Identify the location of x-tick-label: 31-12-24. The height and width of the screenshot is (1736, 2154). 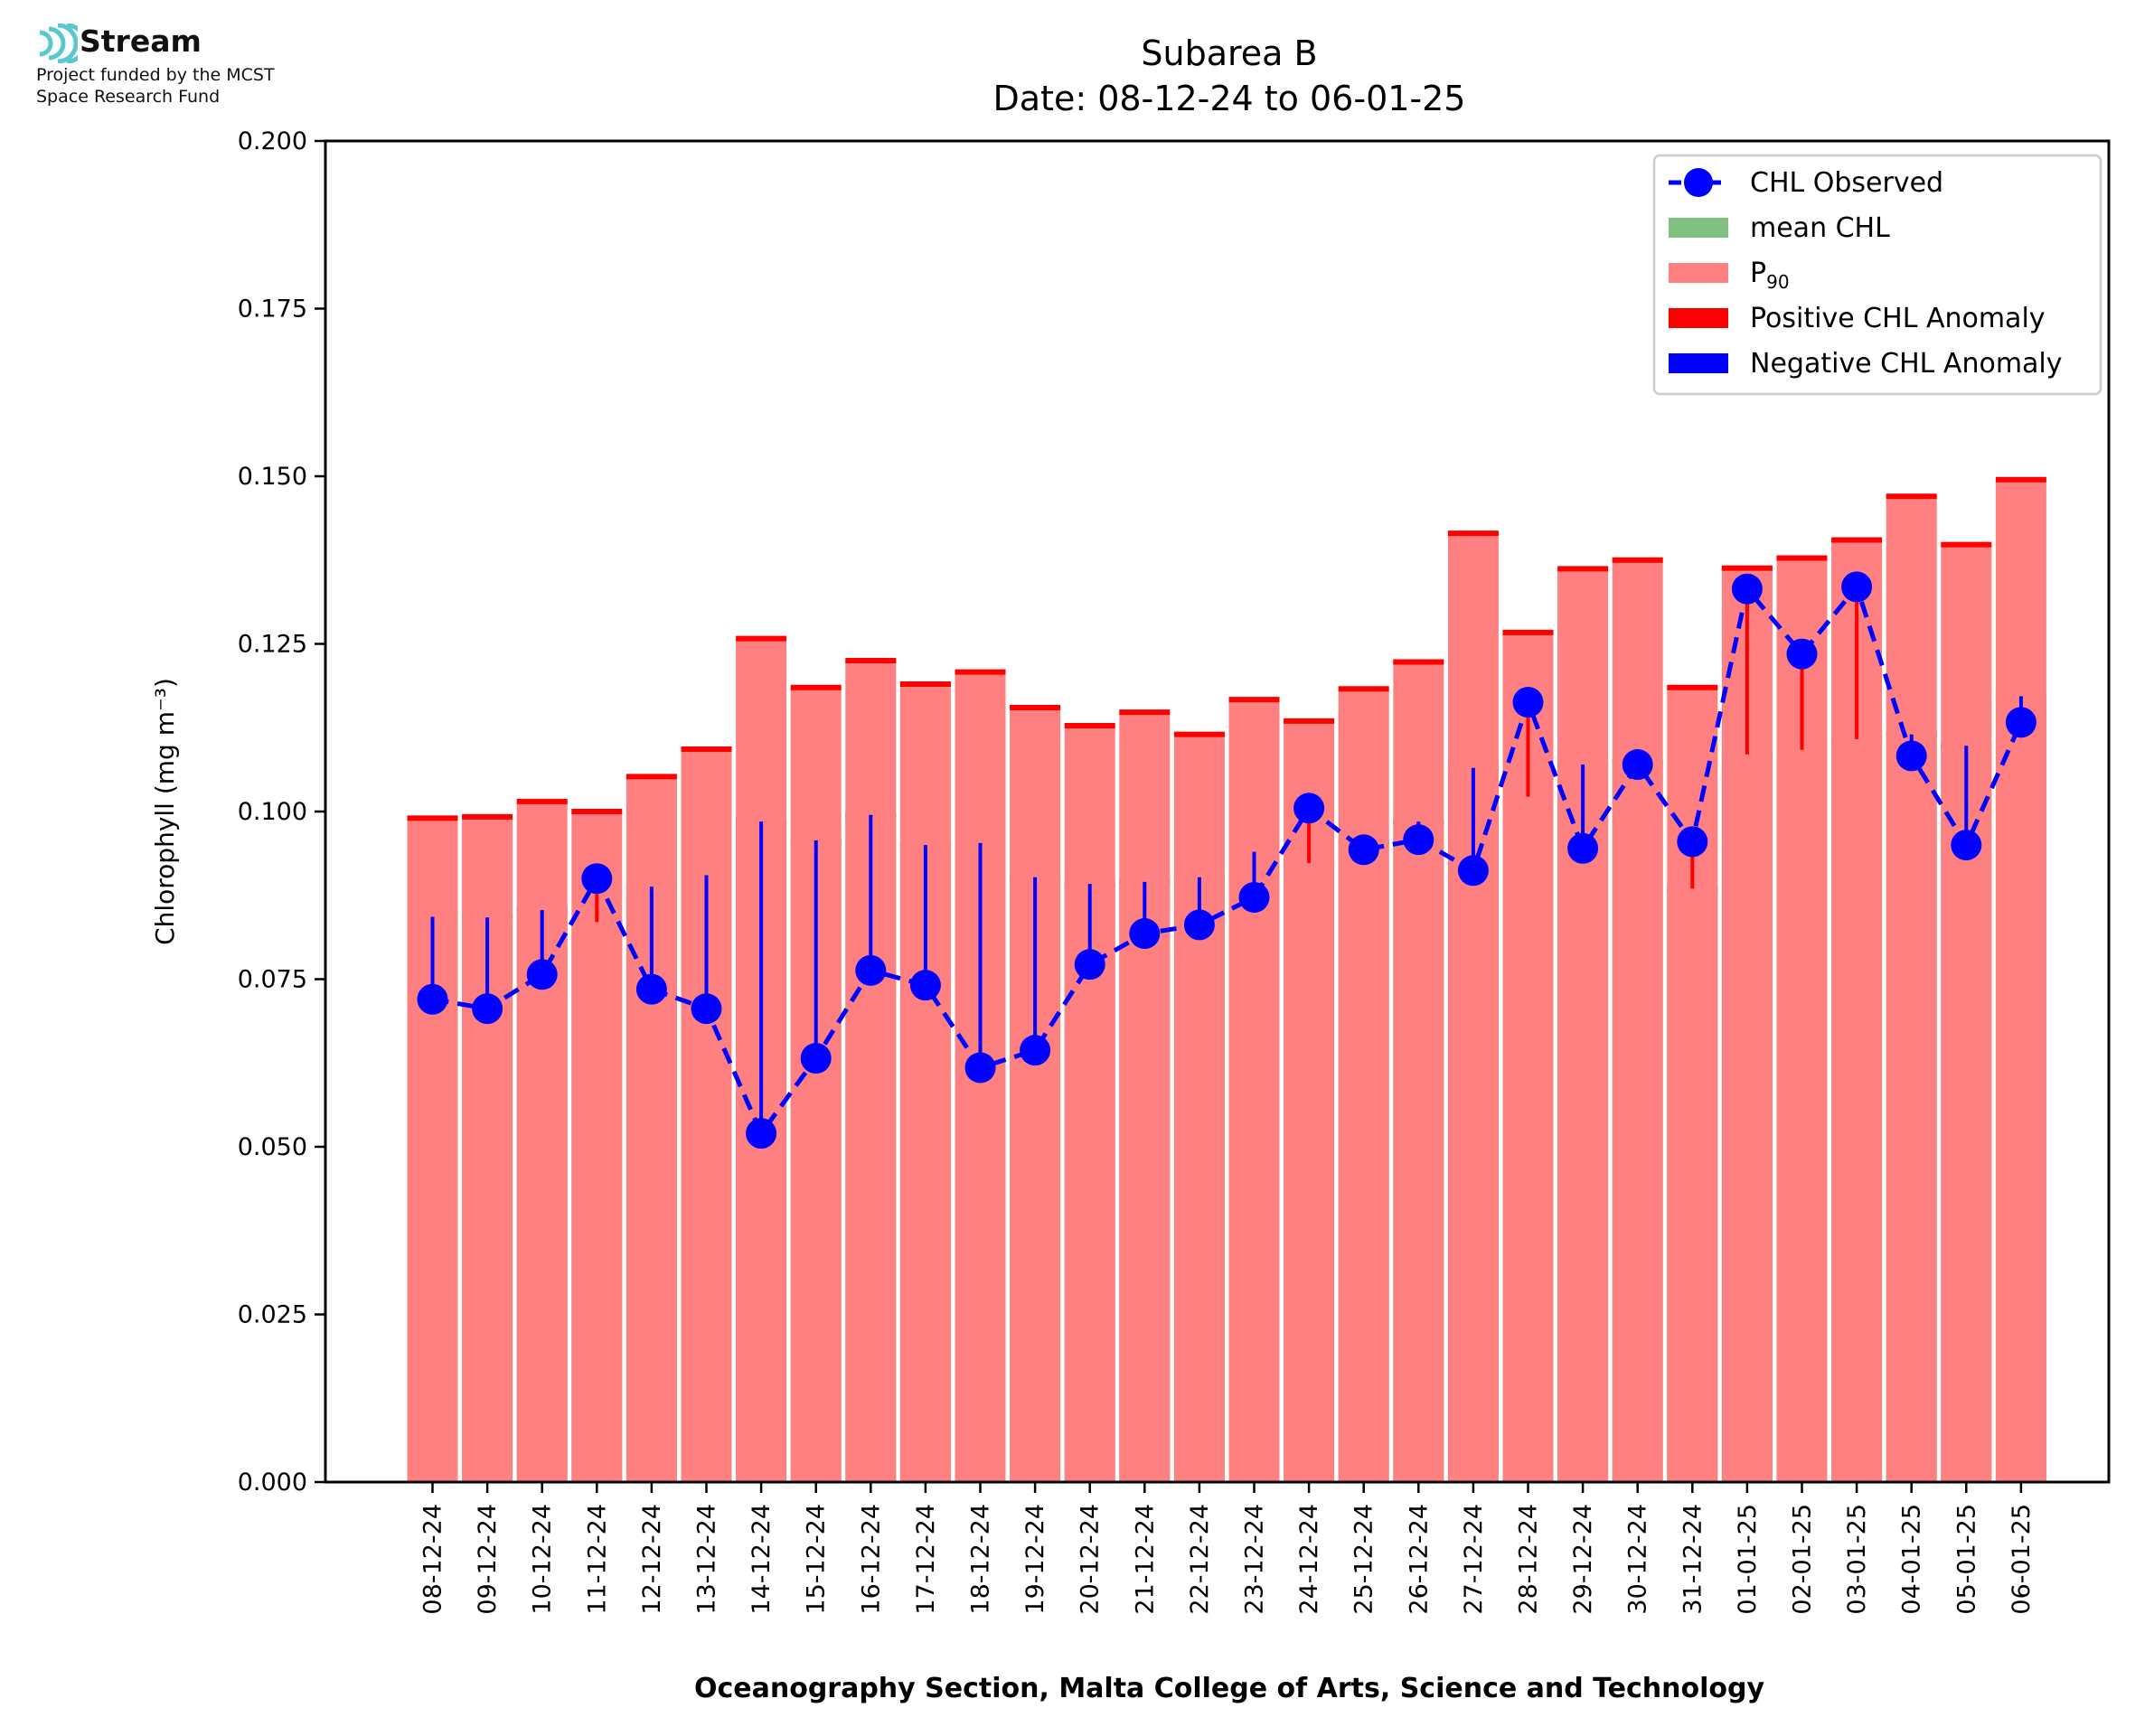
(1693, 1560).